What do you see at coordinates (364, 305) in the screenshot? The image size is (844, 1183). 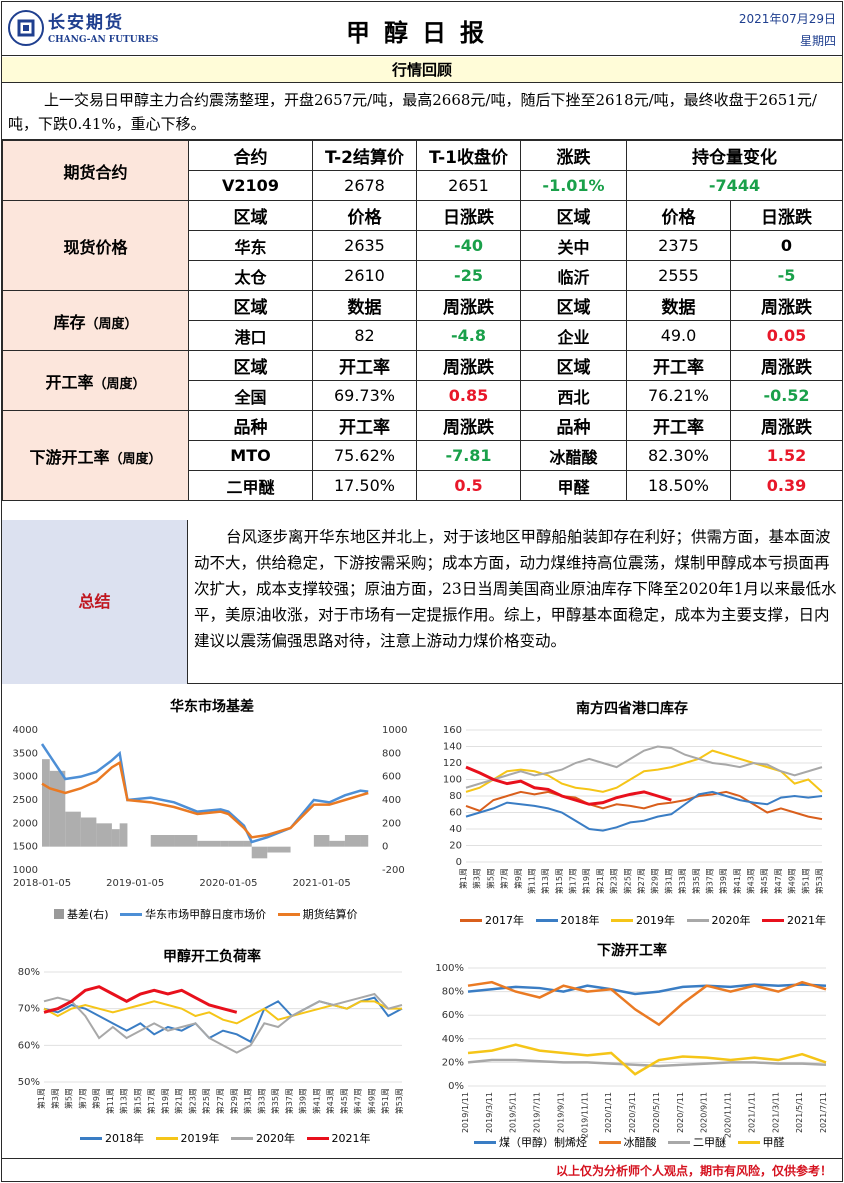 I see `inventory-col: 数据` at bounding box center [364, 305].